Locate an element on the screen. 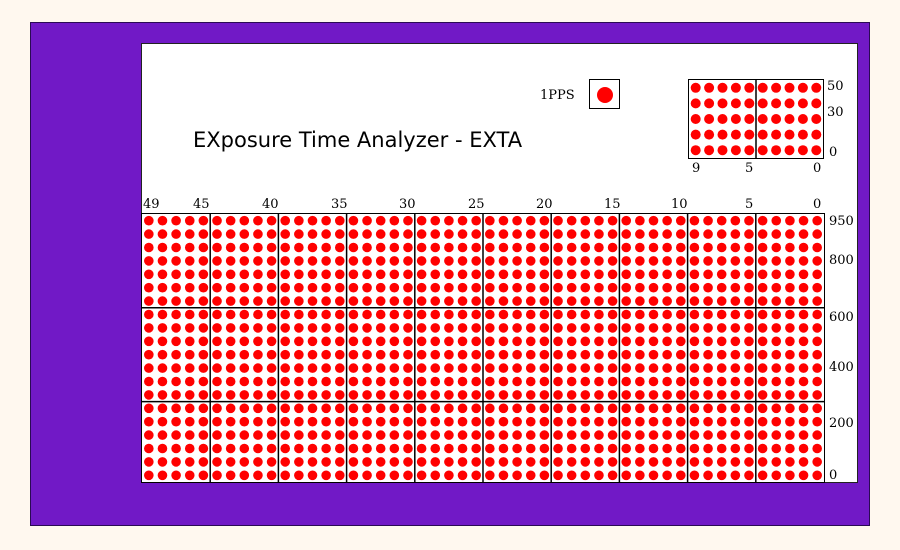 The width and height of the screenshot is (900, 550). main-grid-x-tick: 49 is located at coordinates (151, 204).